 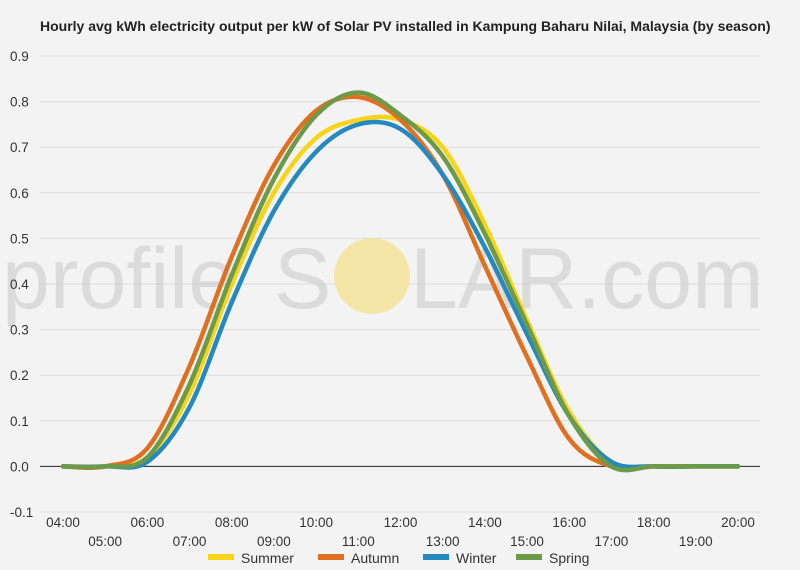 What do you see at coordinates (527, 541) in the screenshot?
I see `x-tick-label: 15:00` at bounding box center [527, 541].